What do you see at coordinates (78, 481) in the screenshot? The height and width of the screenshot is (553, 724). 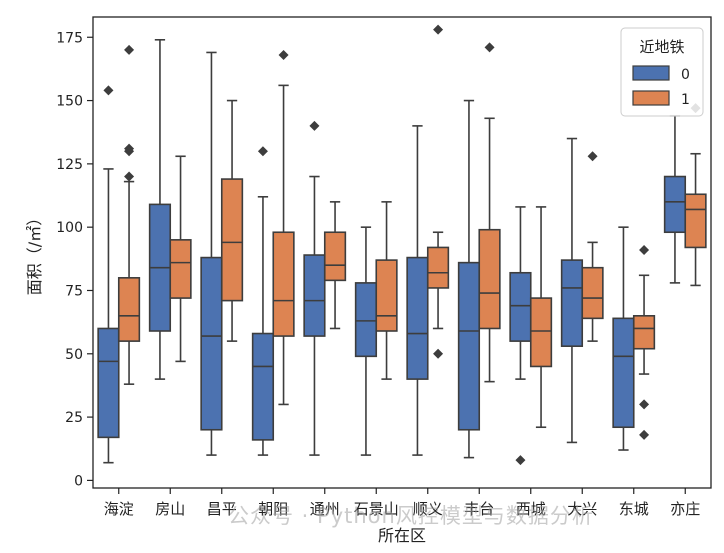 I see `y-tick-label-0: 0` at bounding box center [78, 481].